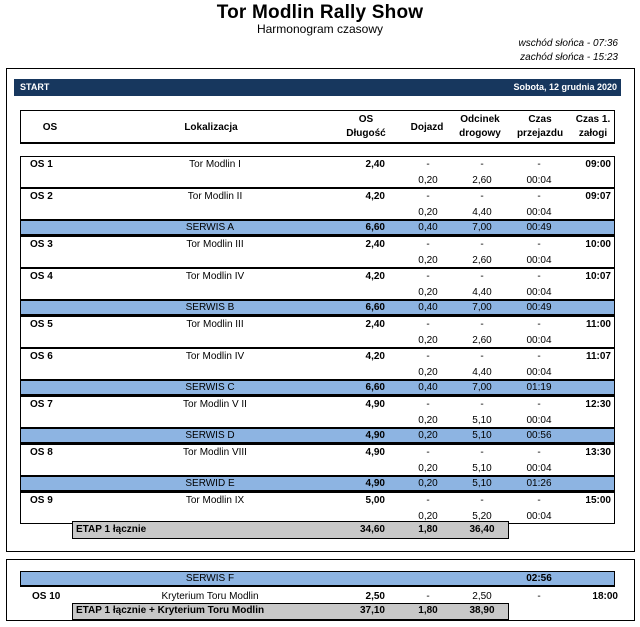 This screenshot has width=640, height=627. Describe the element at coordinates (375, 500) in the screenshot. I see `stage-length: 5,00` at that location.